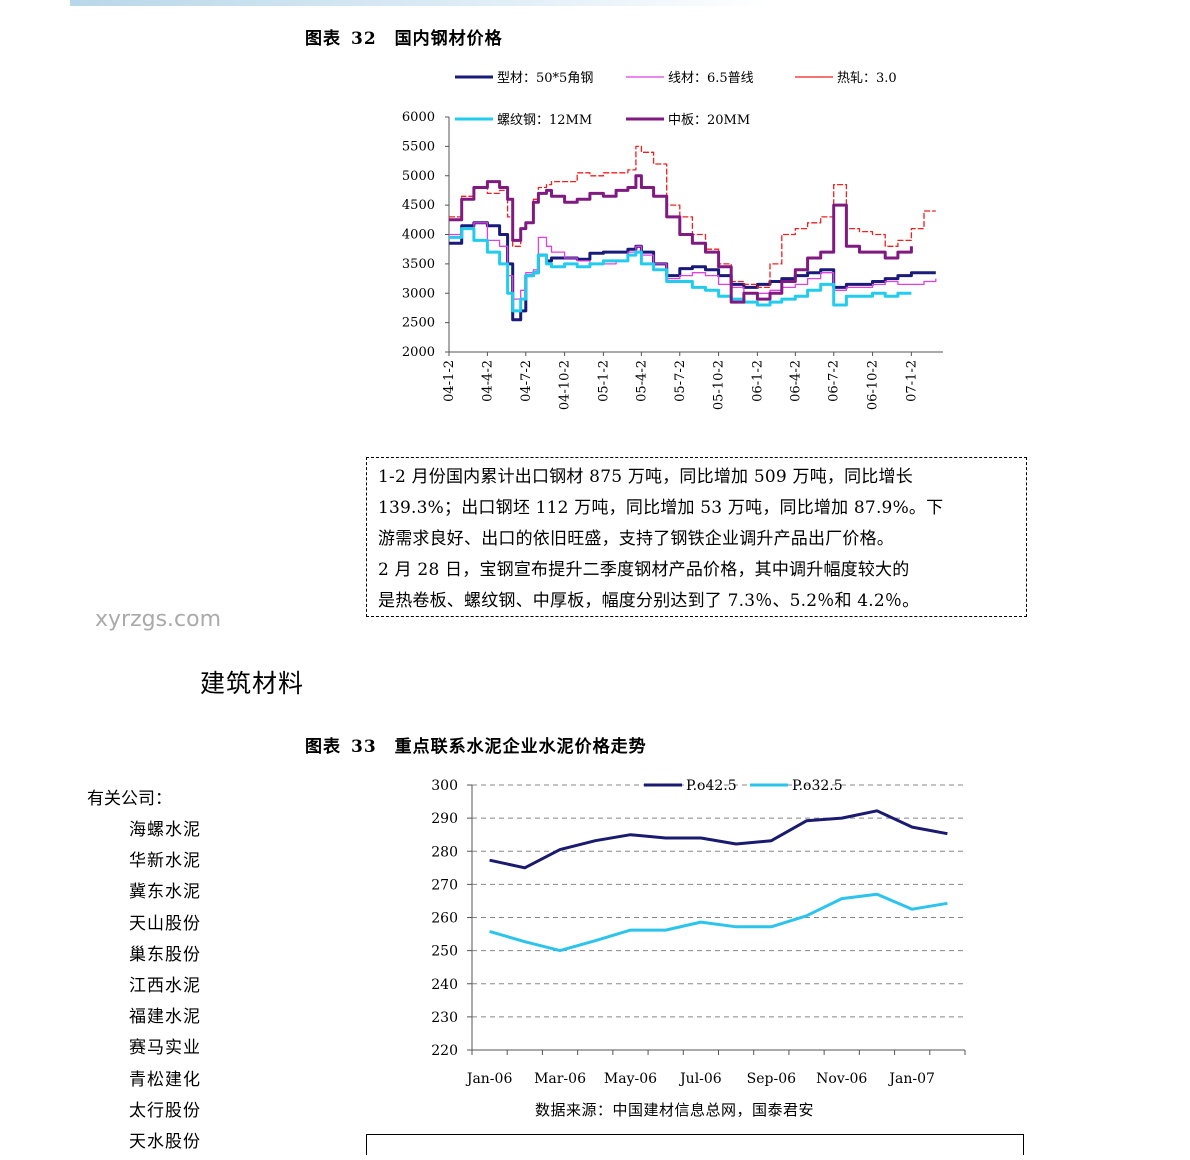  Describe the element at coordinates (489, 1079) in the screenshot. I see `x-tick-label: Jan-06` at that location.